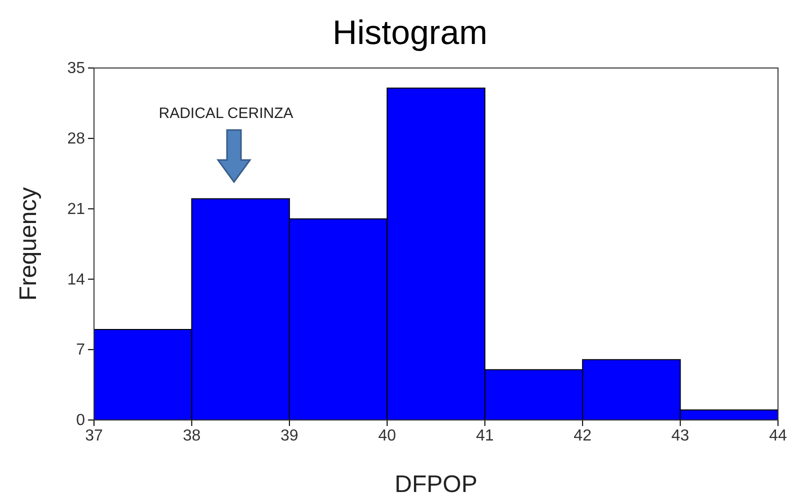 The height and width of the screenshot is (499, 798). I want to click on x-tick-label: 44, so click(778, 435).